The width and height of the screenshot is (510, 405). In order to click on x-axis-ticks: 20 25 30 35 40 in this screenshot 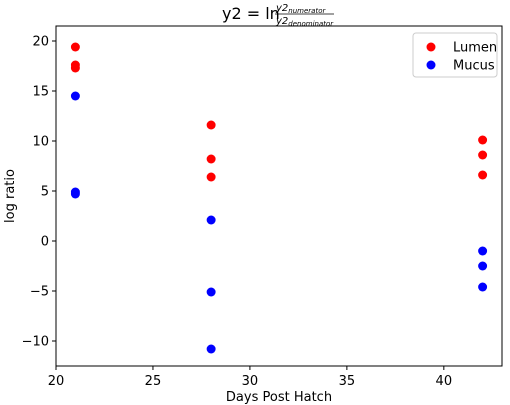, I will do `click(250, 377)`.